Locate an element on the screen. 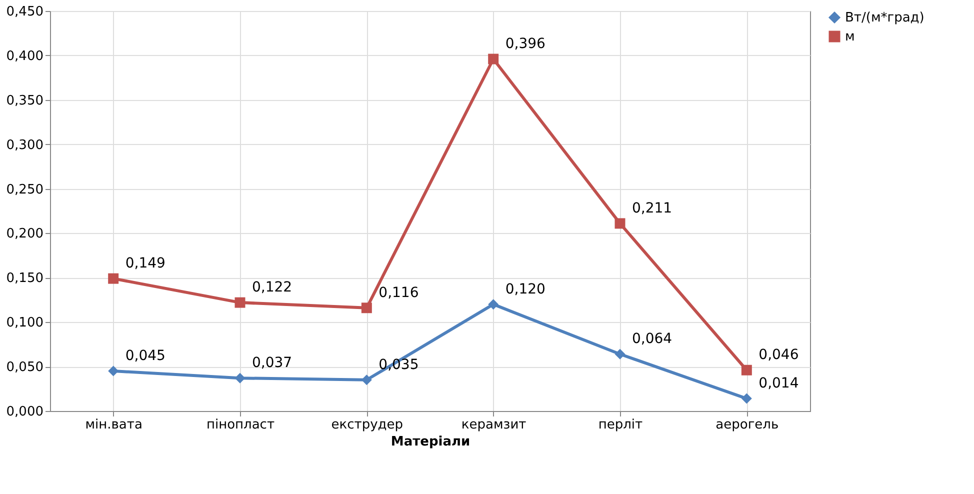  data-label: 0,116 is located at coordinates (398, 292).